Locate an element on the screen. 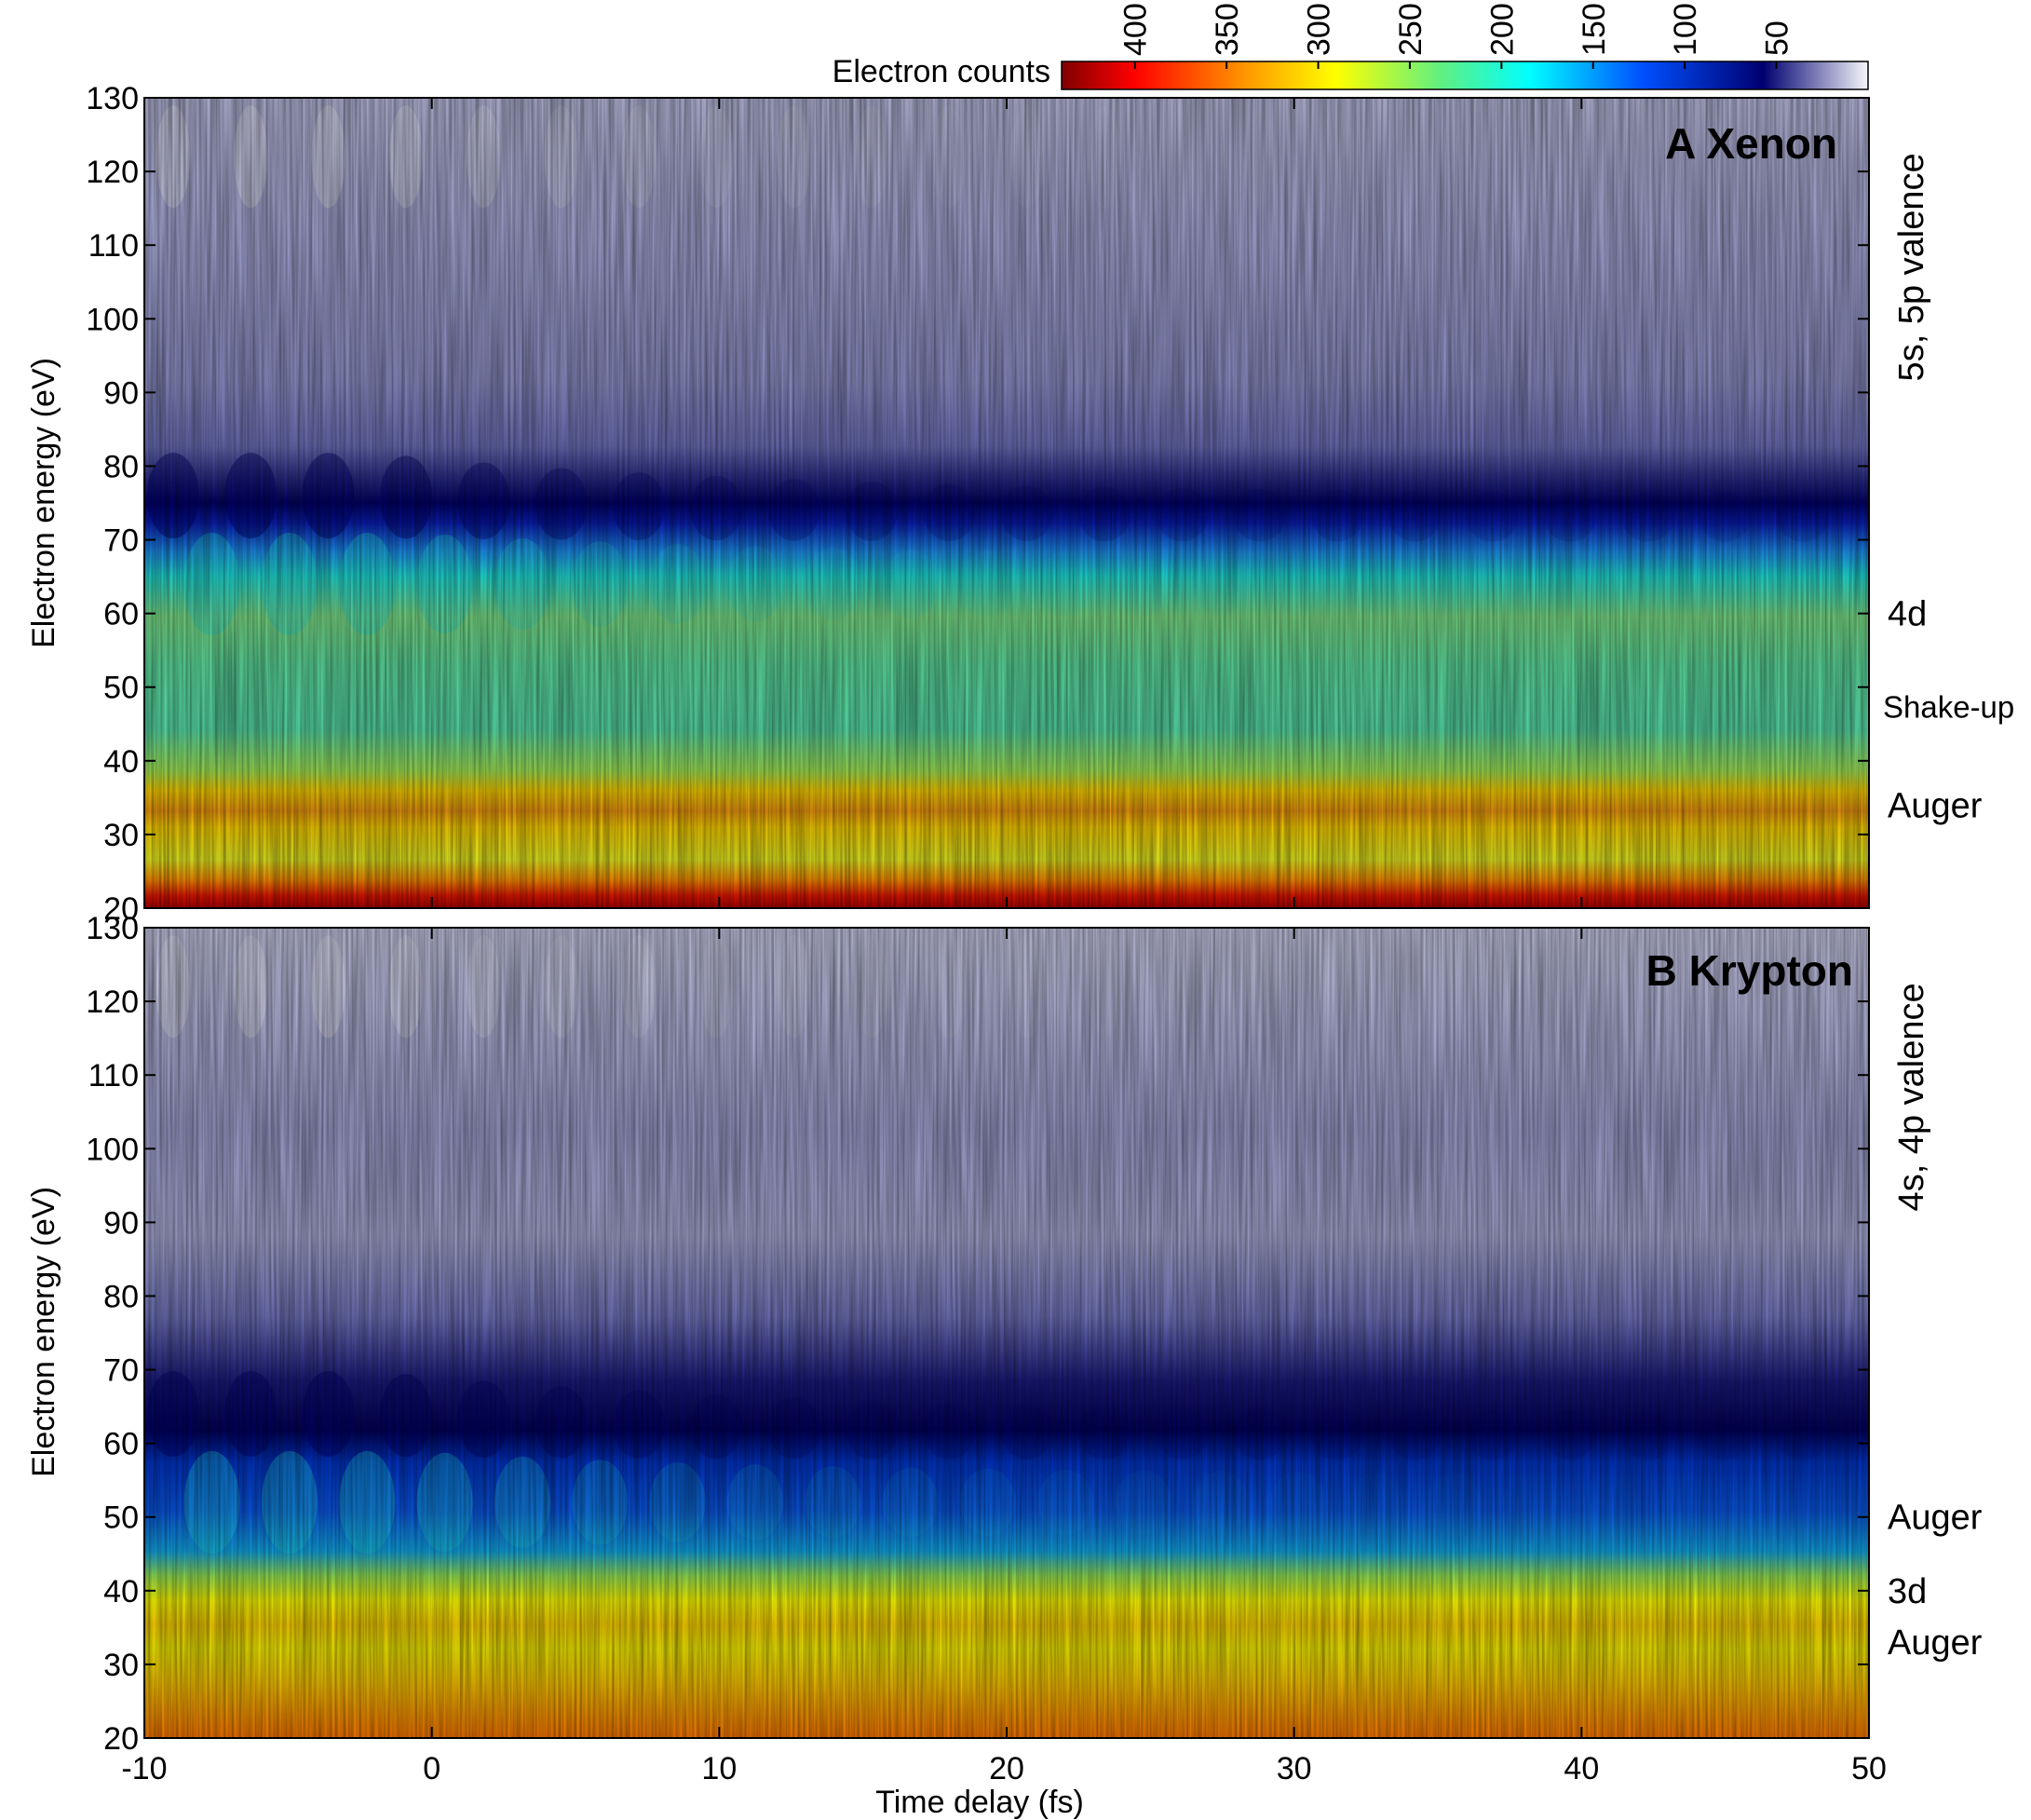 This screenshot has height=1820, width=2031. panel-b-band-labels: 4s, 4p valence Auger 3d Auger is located at coordinates (1936, 1323).